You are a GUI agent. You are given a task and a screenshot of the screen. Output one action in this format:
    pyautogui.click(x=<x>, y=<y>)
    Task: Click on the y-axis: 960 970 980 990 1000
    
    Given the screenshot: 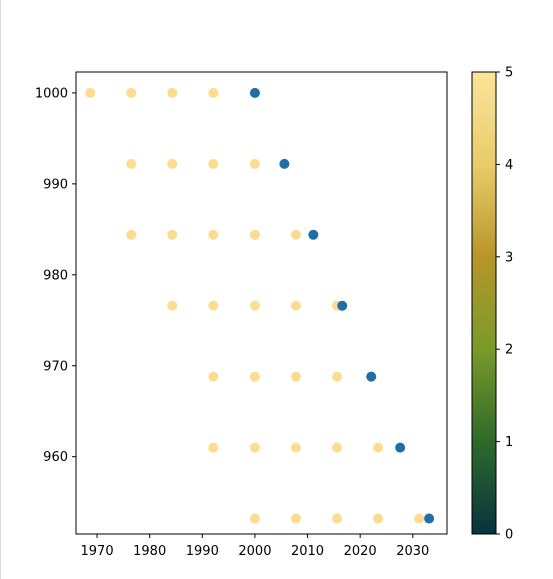 What is the action you would take?
    pyautogui.click(x=55, y=275)
    